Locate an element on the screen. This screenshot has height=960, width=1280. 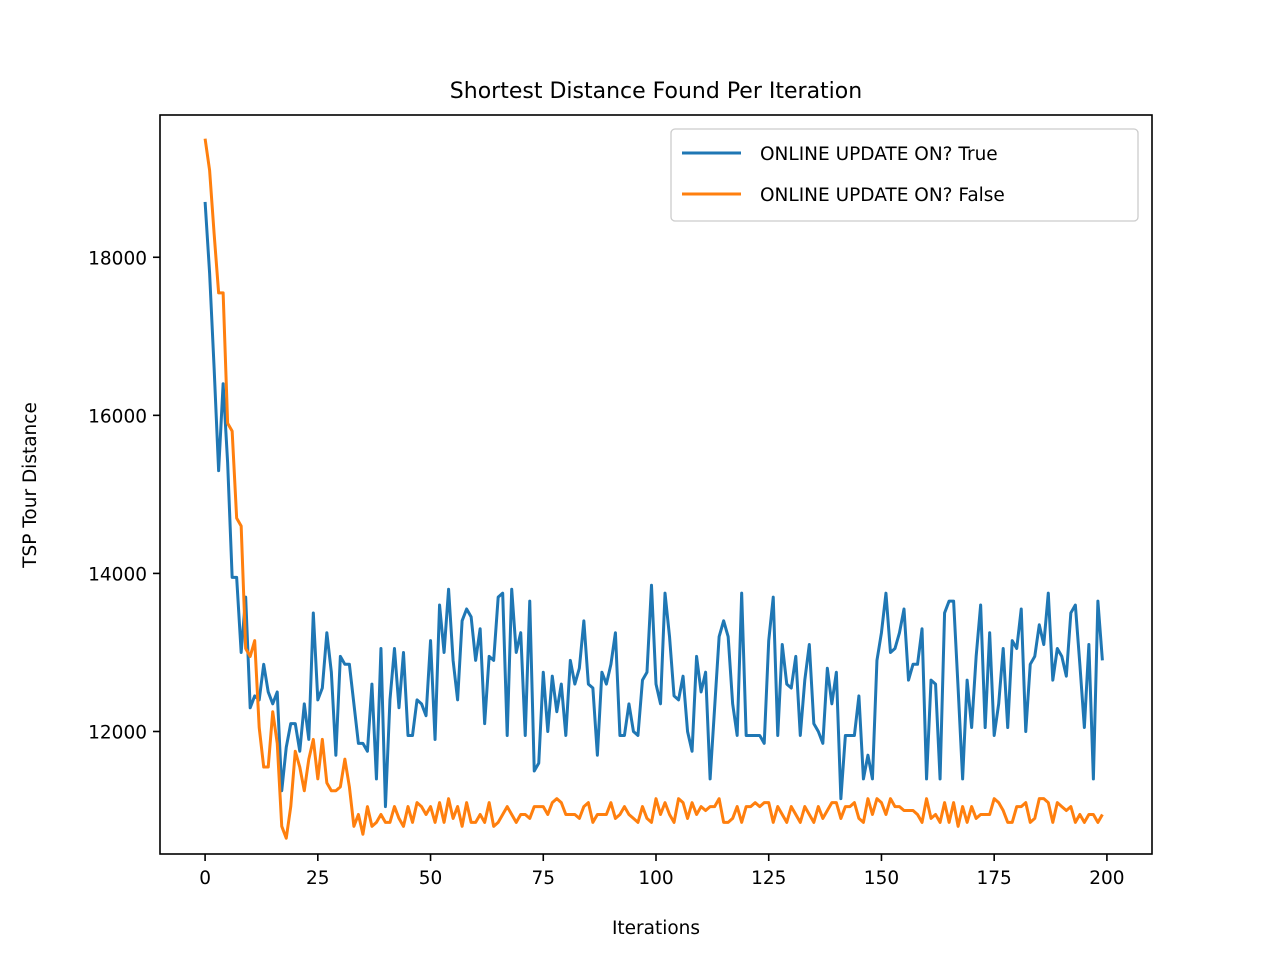
y-tick-label: 12000 is located at coordinates (117, 732).